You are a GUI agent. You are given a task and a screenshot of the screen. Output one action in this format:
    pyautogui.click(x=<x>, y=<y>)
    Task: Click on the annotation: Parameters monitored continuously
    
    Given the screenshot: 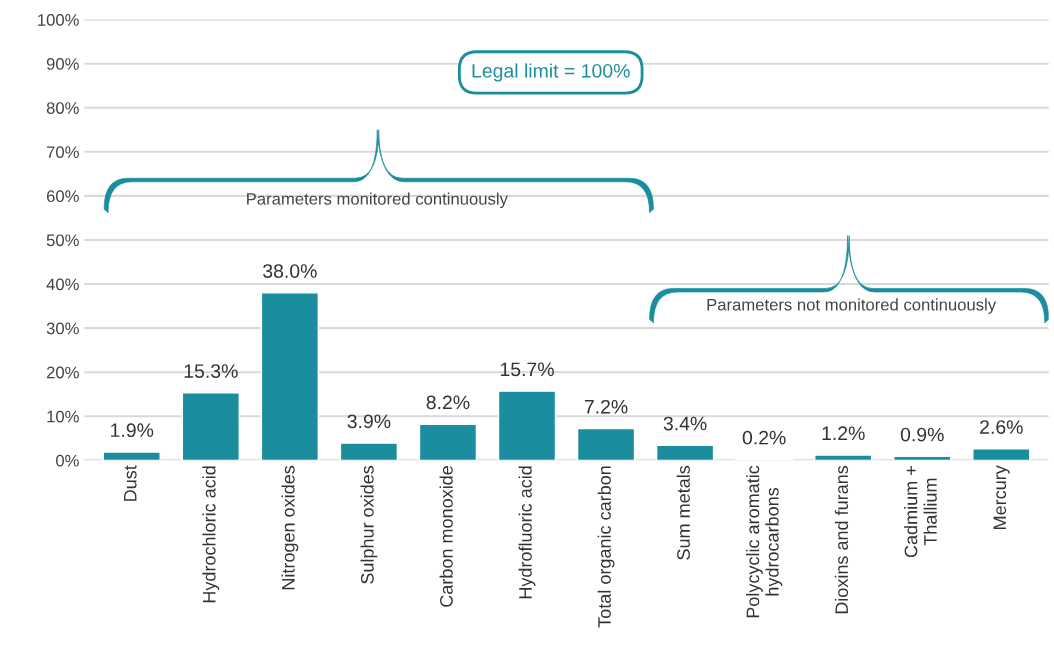 What is the action you would take?
    pyautogui.click(x=377, y=200)
    